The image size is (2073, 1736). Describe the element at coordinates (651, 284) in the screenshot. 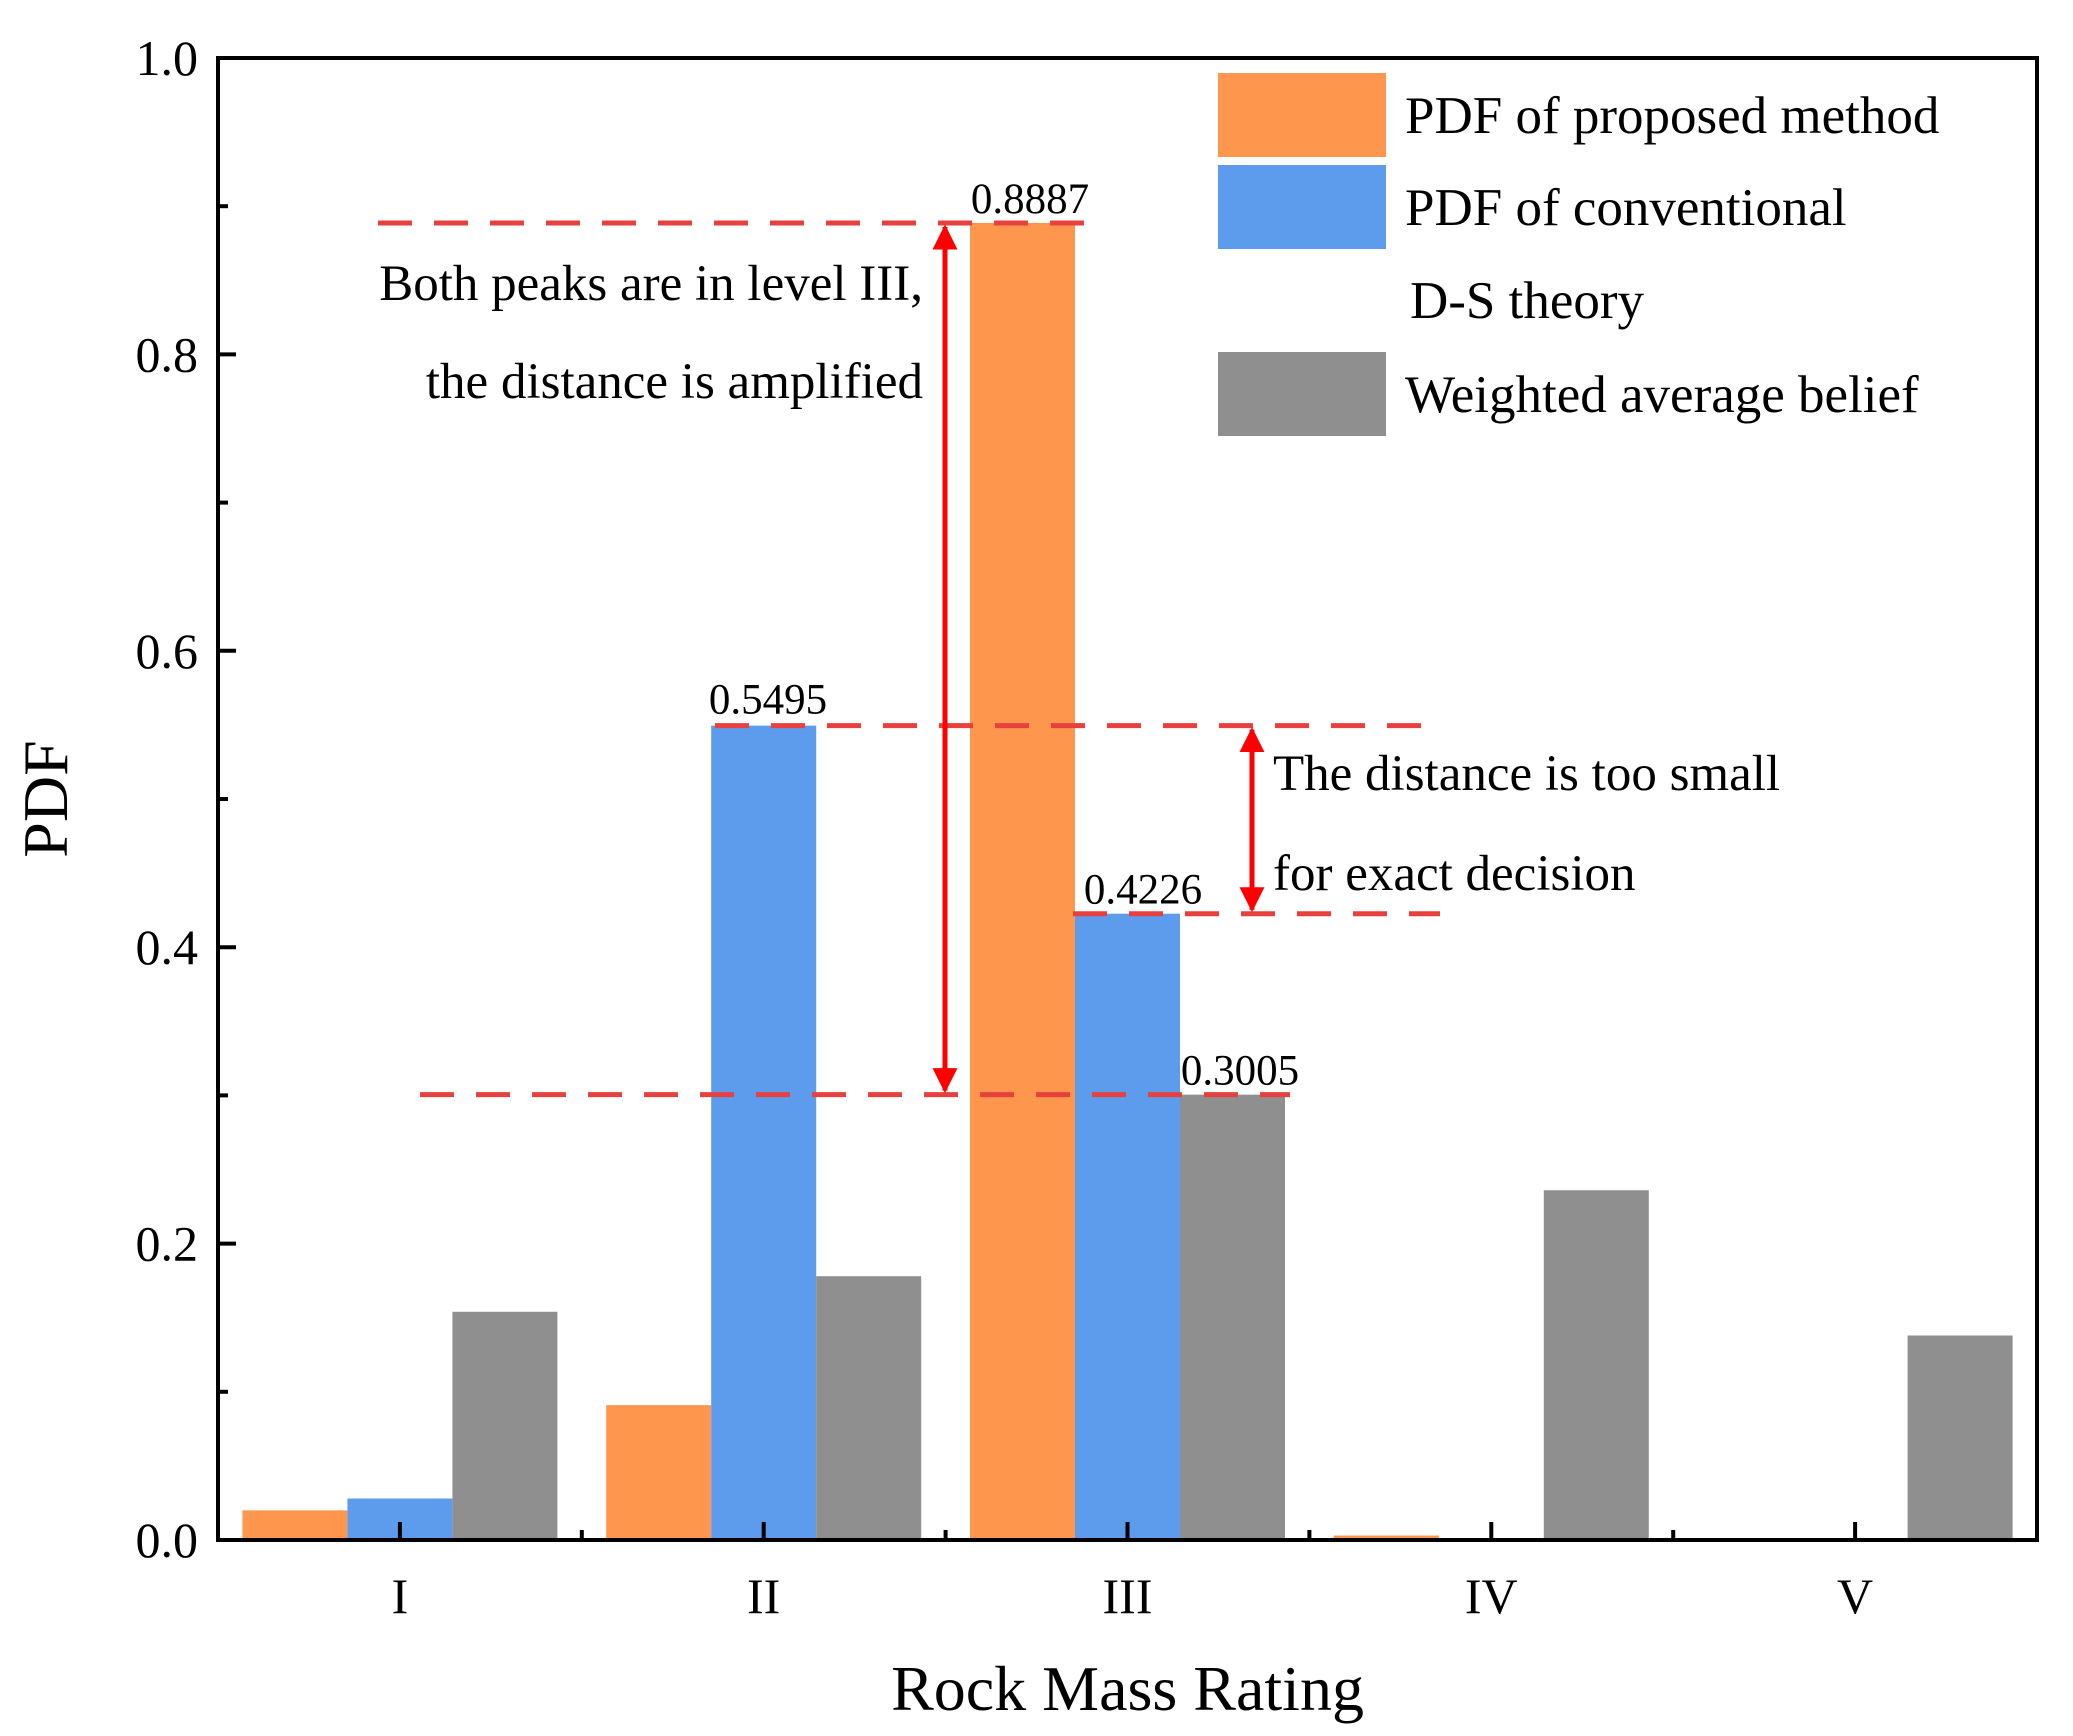

I see `annotation-1-line-1: Both peaks are in level III,` at that location.